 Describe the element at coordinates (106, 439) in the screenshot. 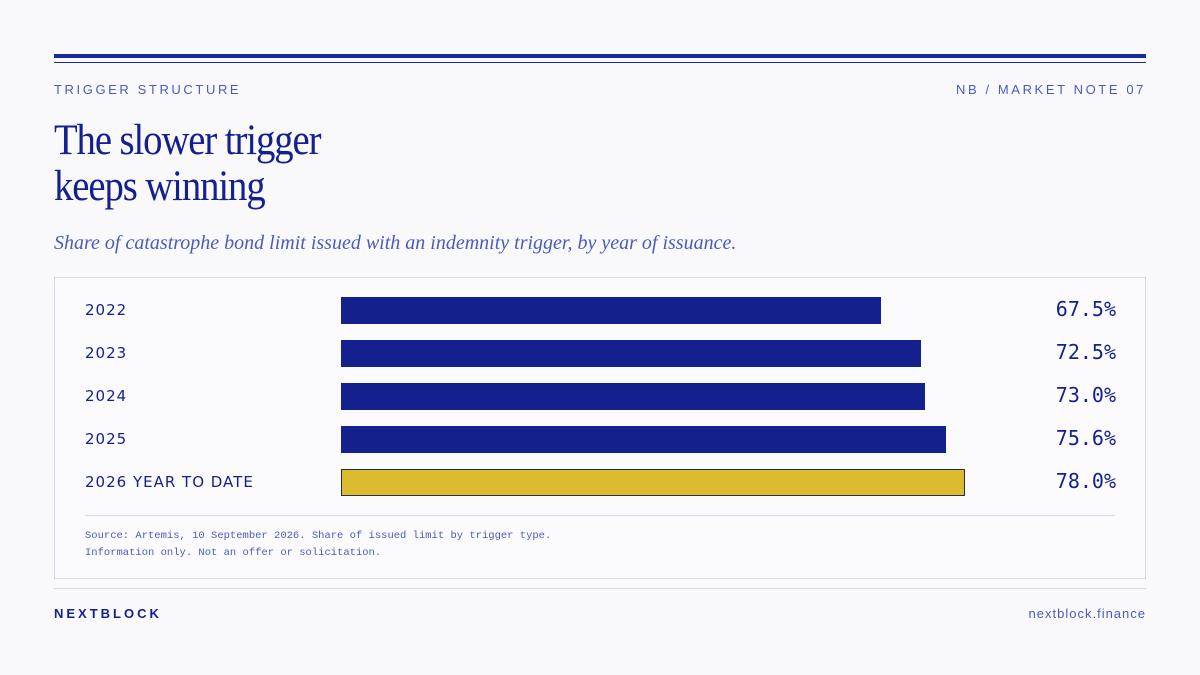

I see `bar-category-label: 2025` at that location.